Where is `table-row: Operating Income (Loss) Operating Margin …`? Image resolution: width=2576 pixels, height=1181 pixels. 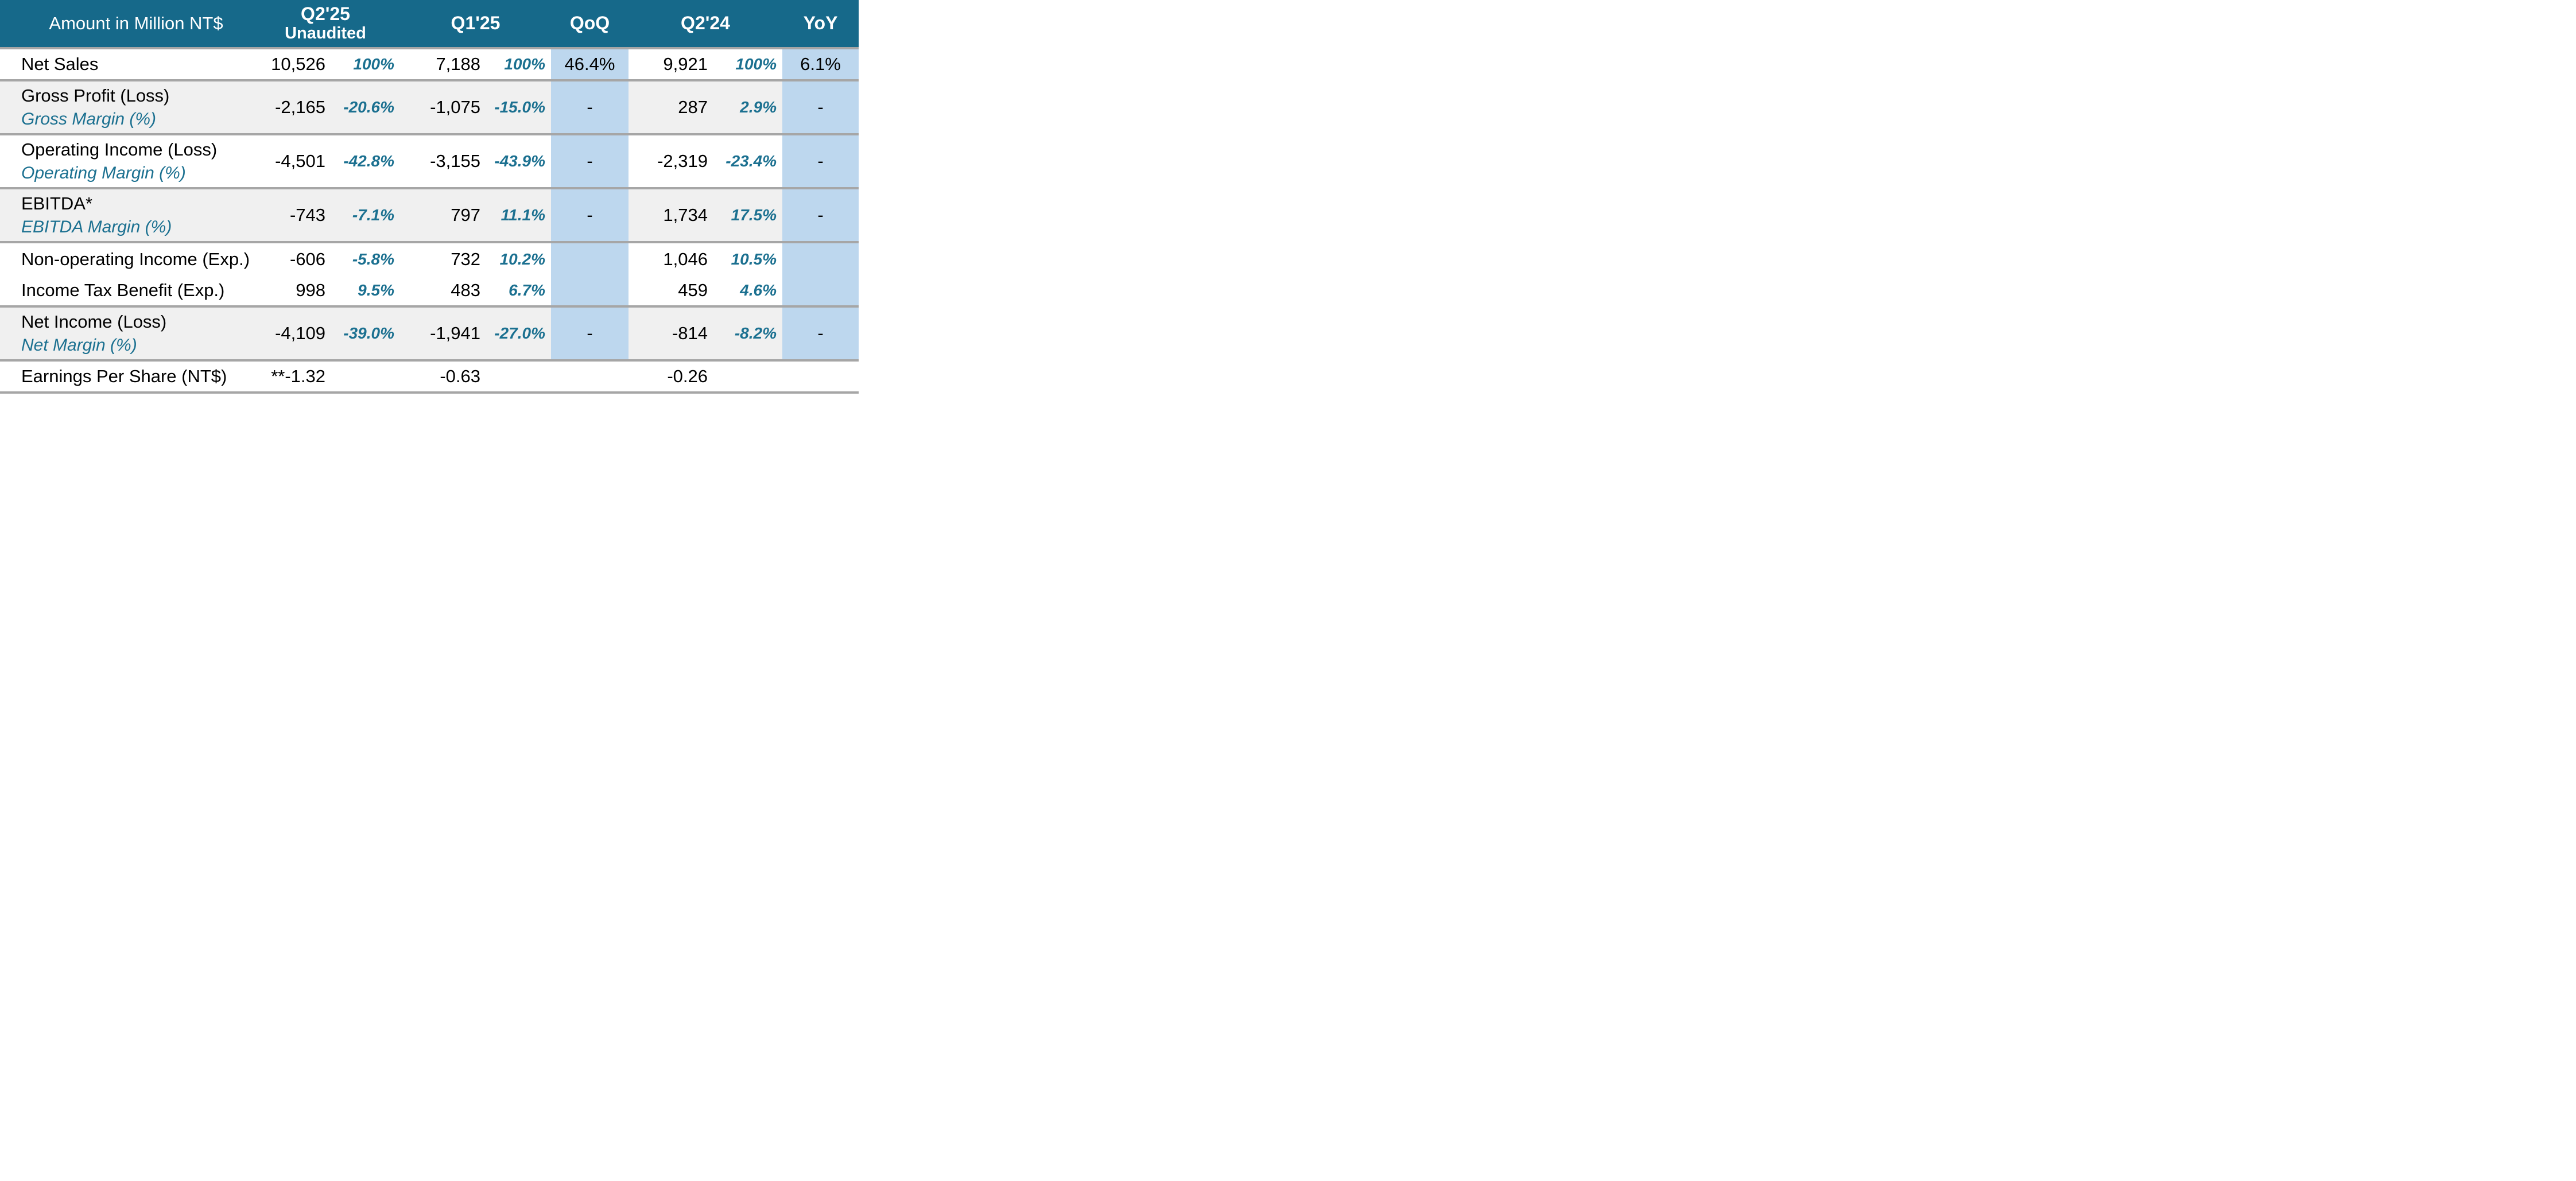
table-row: Operating Income (Loss) Operating Margin … is located at coordinates (429, 162).